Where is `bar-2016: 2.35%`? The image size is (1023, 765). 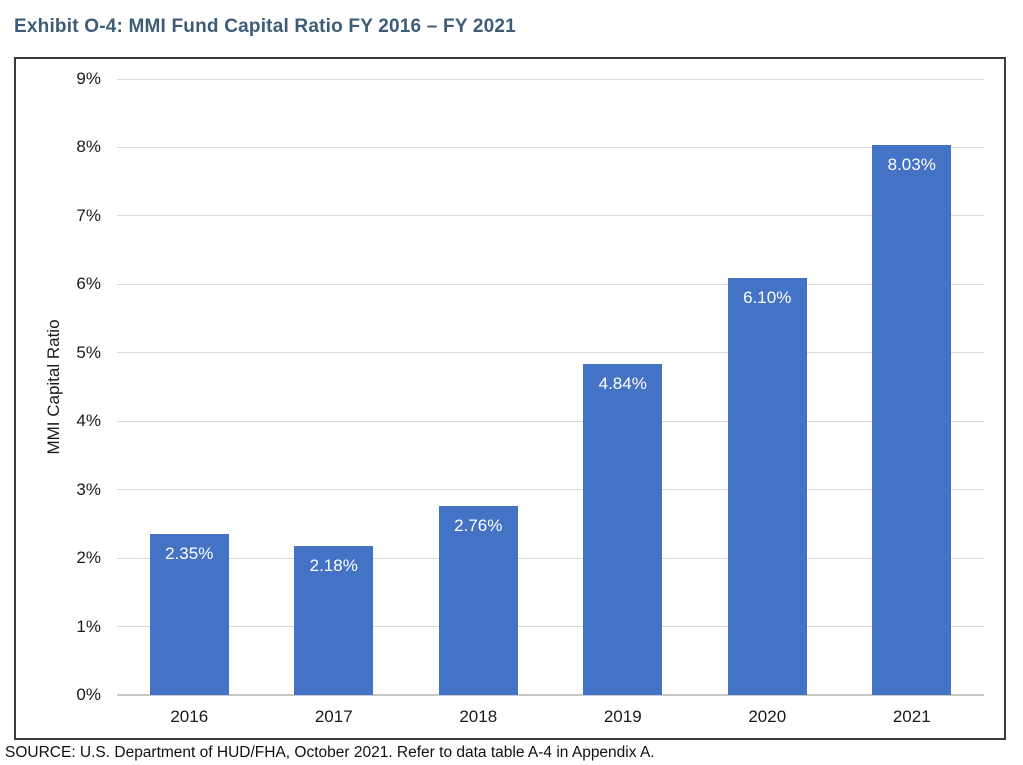
bar-2016: 2.35% is located at coordinates (189, 614).